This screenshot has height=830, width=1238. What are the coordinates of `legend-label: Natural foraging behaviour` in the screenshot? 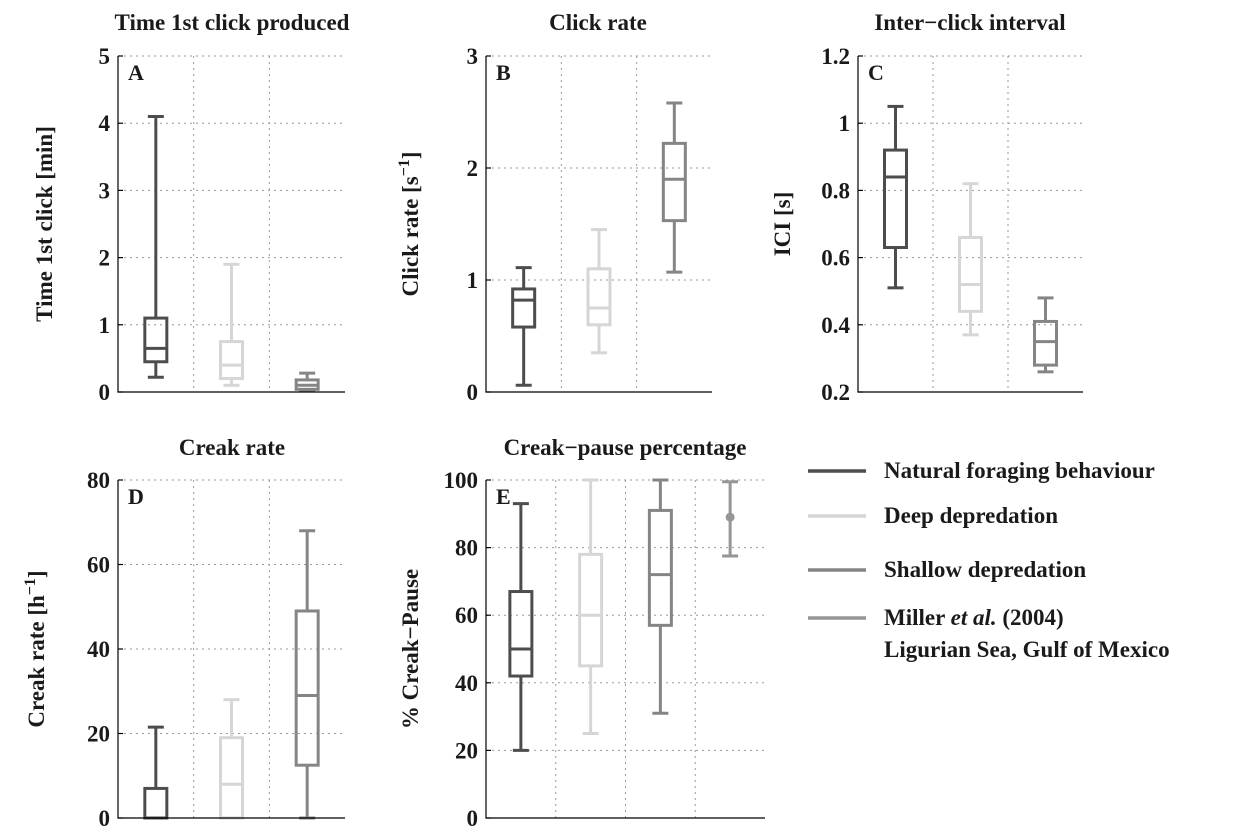 It's located at (1019, 470).